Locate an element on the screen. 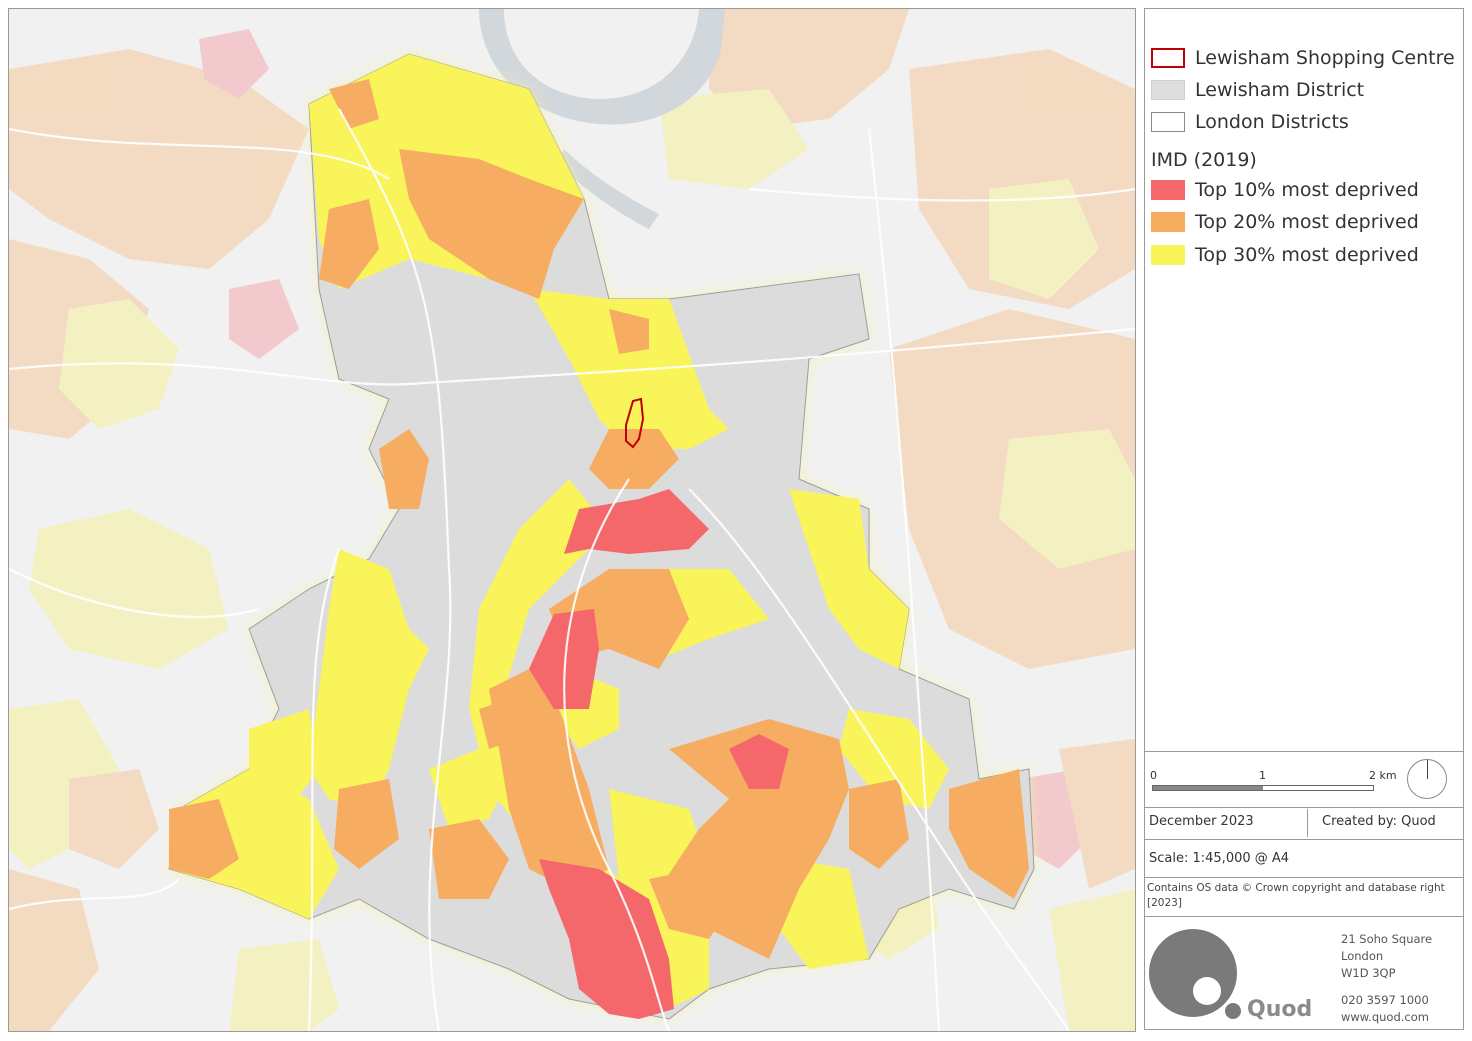 The width and height of the screenshot is (1472, 1041). river-thames-lower is located at coordinates (608, 189).